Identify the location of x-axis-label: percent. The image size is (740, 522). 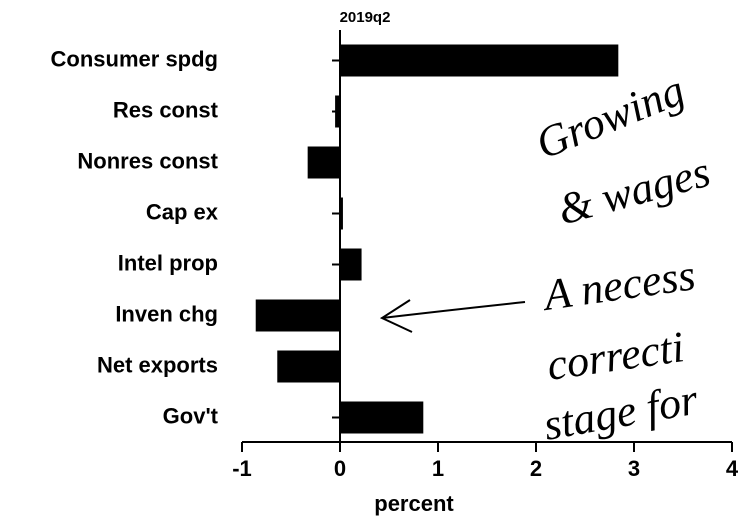
(414, 503).